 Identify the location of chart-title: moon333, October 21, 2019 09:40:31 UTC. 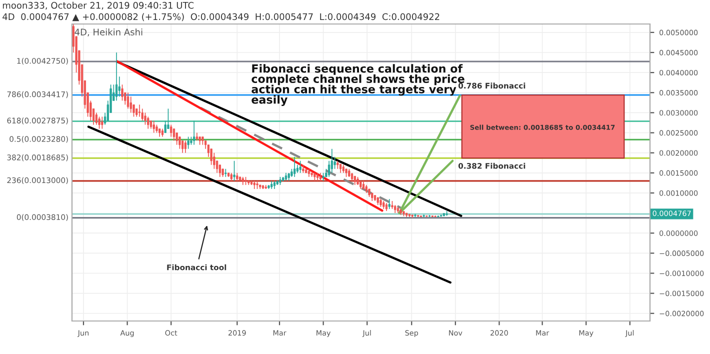
(98, 6).